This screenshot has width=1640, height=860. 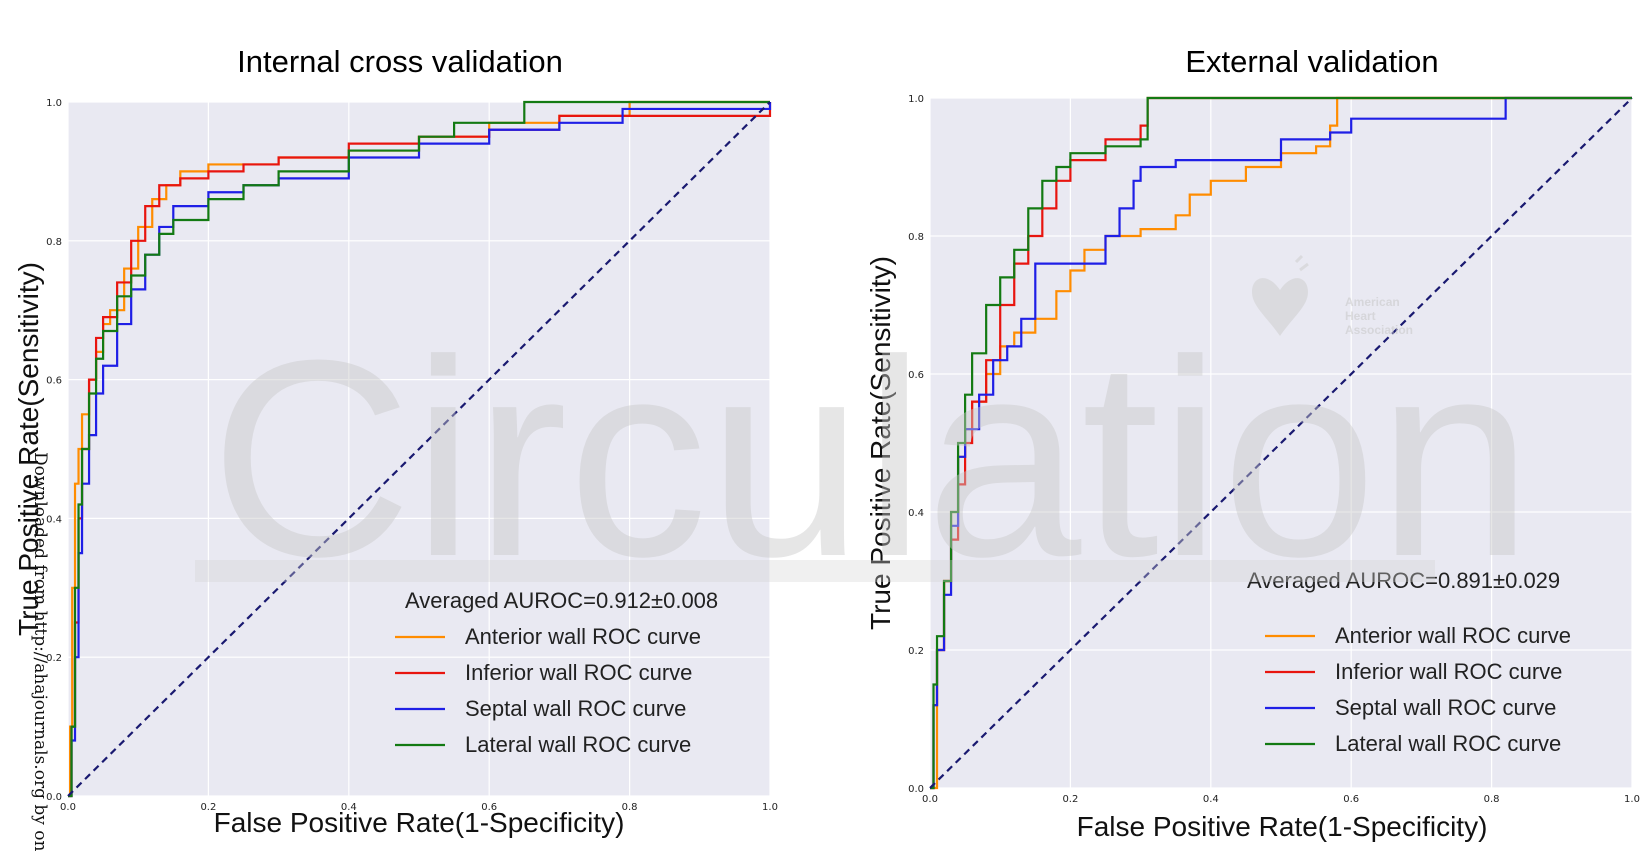 What do you see at coordinates (1403, 580) in the screenshot?
I see `legend-title: Averaged AUROC=0.891±0.029` at bounding box center [1403, 580].